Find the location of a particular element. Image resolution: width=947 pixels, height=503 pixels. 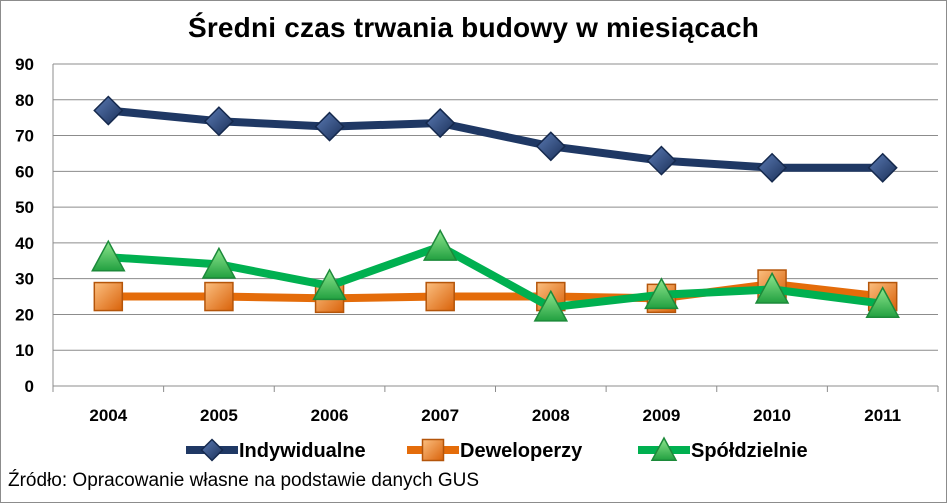

legend-marker-indywidualne is located at coordinates (212, 450).